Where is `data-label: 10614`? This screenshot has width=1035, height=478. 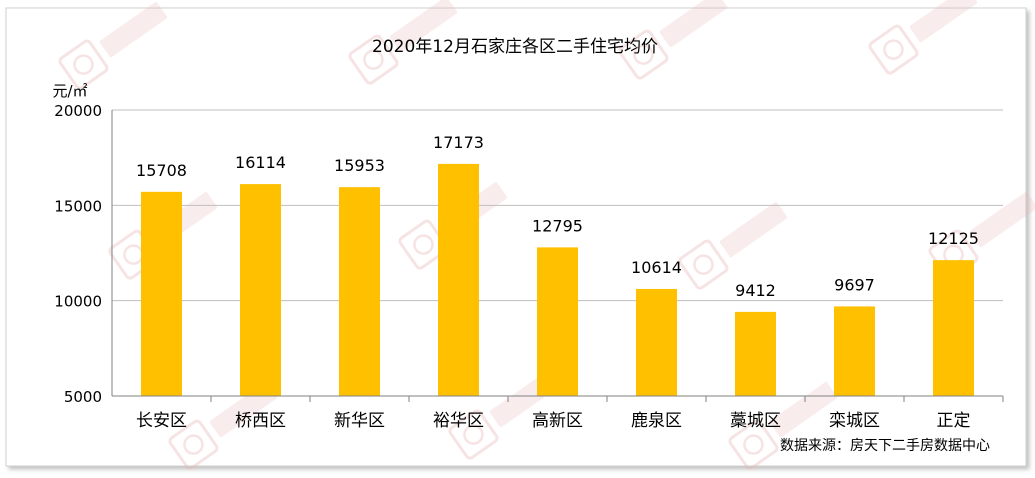
data-label: 10614 is located at coordinates (656, 267).